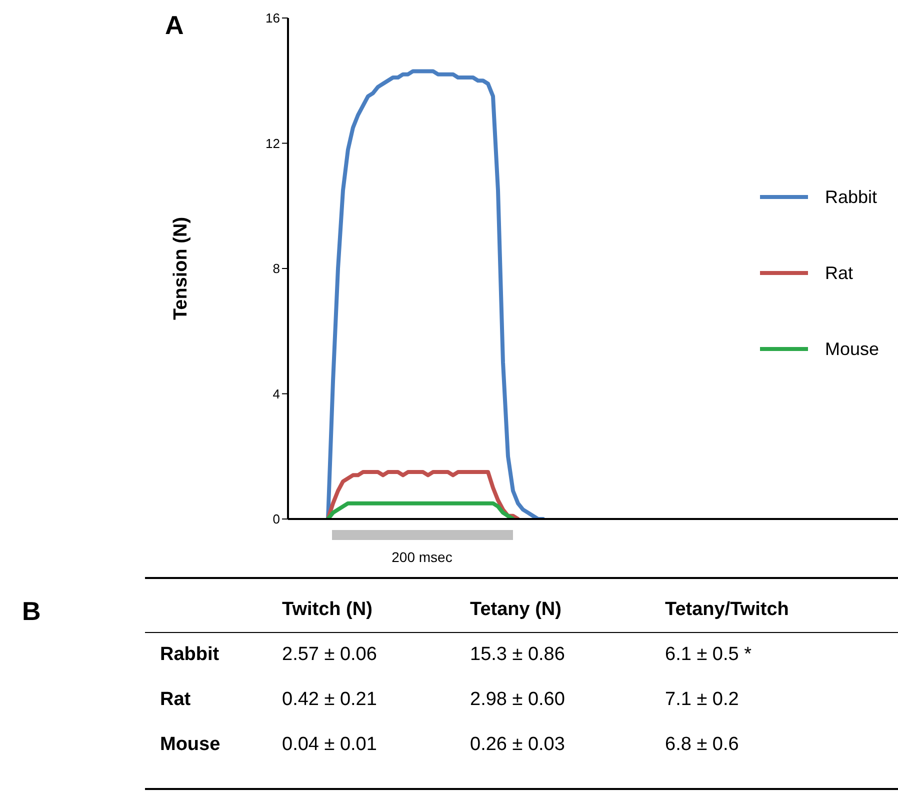  Describe the element at coordinates (702, 744) in the screenshot. I see `text: 6.8 ± 0.6` at that location.